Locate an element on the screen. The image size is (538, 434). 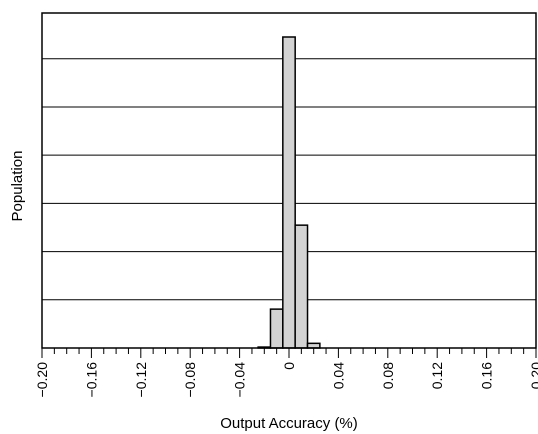
histogram-bars is located at coordinates (289, 192).